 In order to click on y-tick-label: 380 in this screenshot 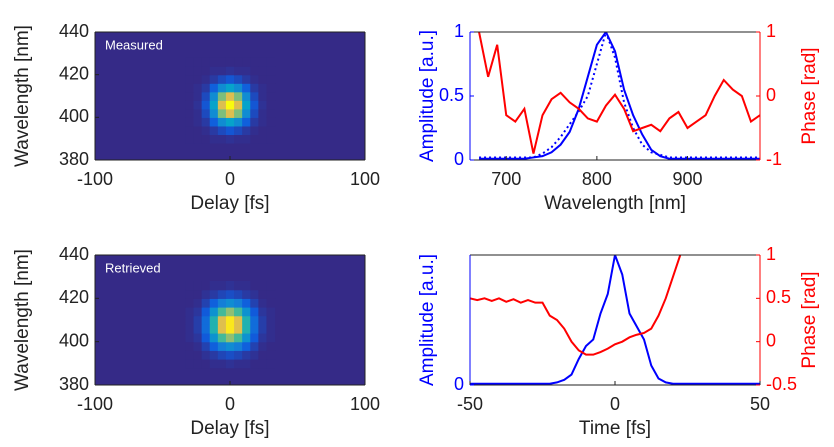, I will do `click(74, 384)`.